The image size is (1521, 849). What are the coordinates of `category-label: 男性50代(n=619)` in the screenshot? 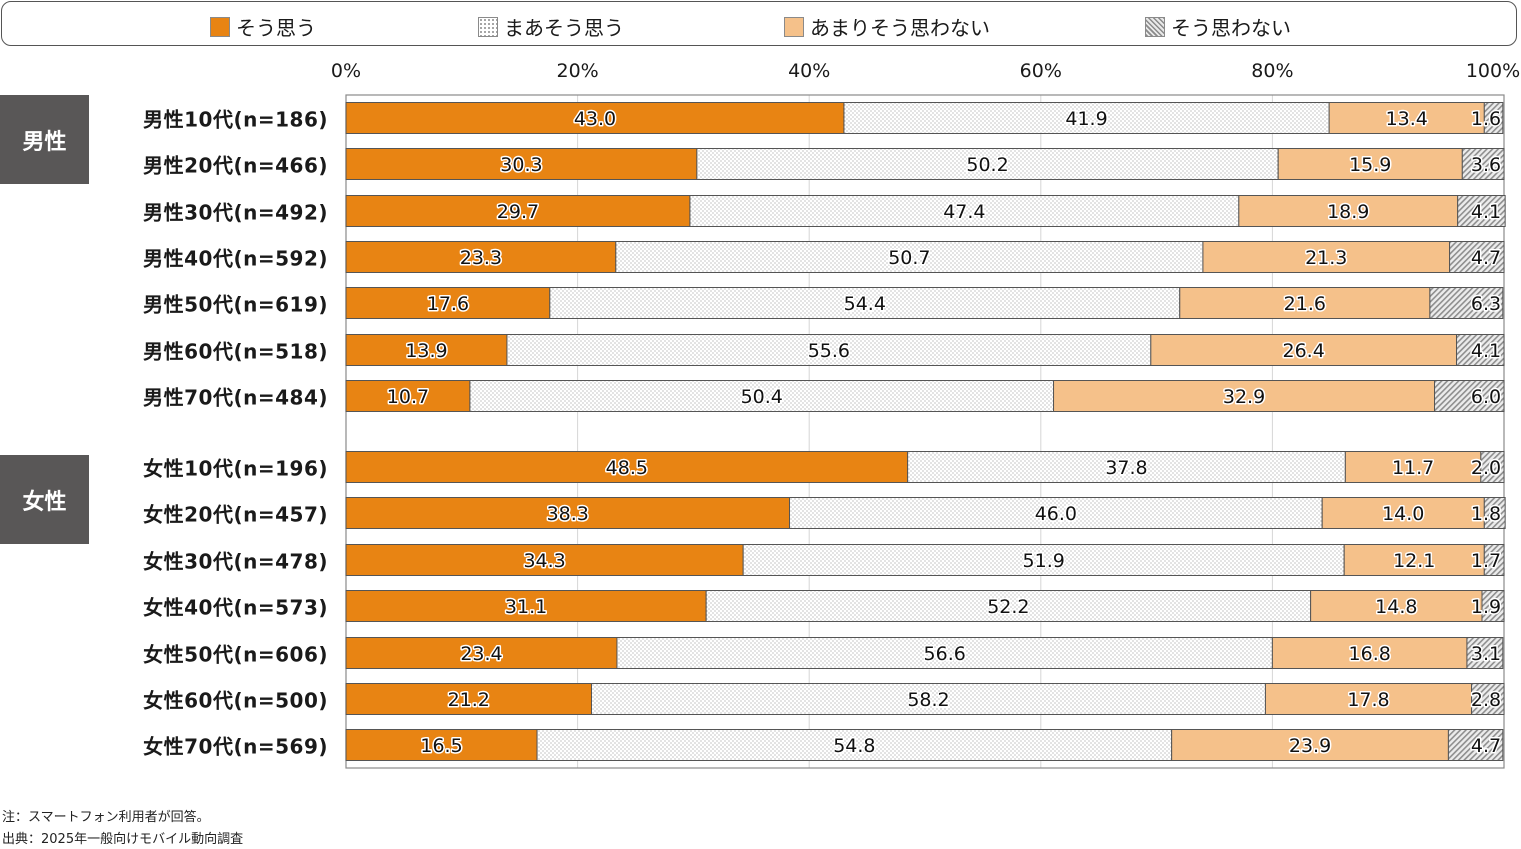 It's located at (235, 304).